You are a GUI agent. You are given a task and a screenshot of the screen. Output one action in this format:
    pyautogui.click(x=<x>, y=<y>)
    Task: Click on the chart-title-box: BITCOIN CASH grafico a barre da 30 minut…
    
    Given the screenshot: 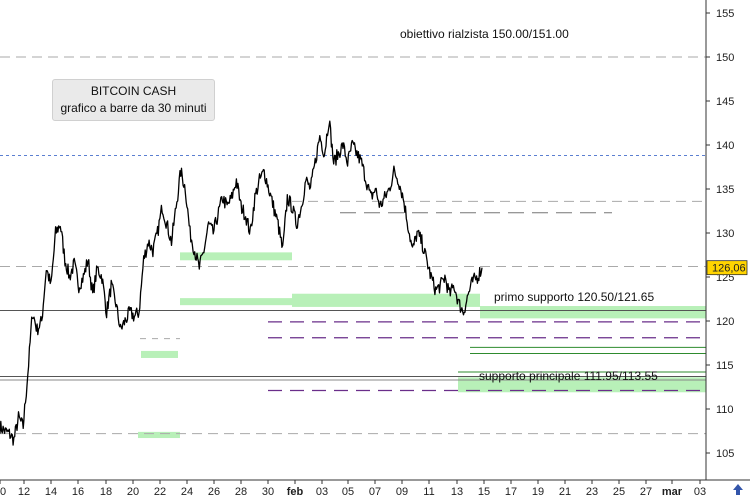 What is the action you would take?
    pyautogui.click(x=133, y=100)
    